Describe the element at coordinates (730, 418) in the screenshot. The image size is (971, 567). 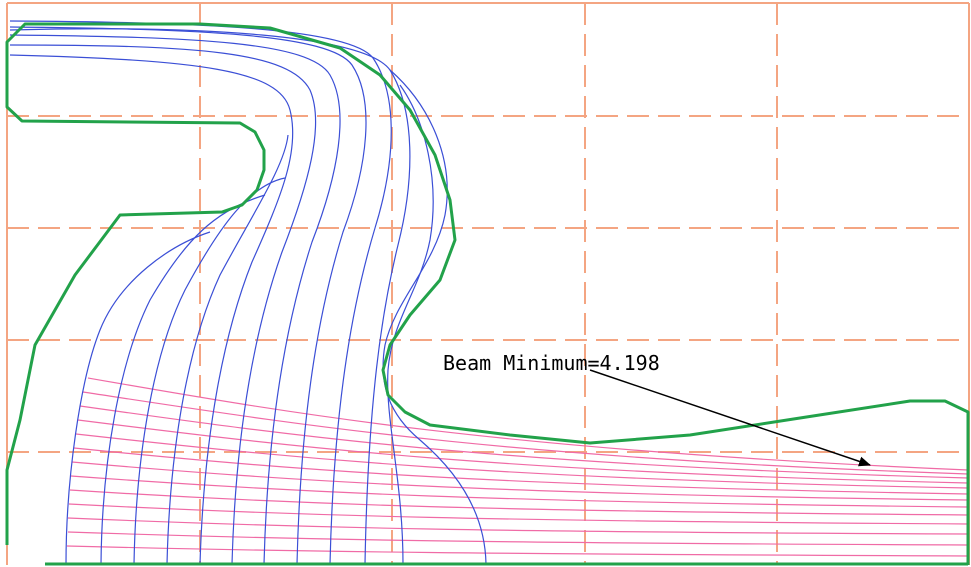
I see `annotation-arrow` at that location.